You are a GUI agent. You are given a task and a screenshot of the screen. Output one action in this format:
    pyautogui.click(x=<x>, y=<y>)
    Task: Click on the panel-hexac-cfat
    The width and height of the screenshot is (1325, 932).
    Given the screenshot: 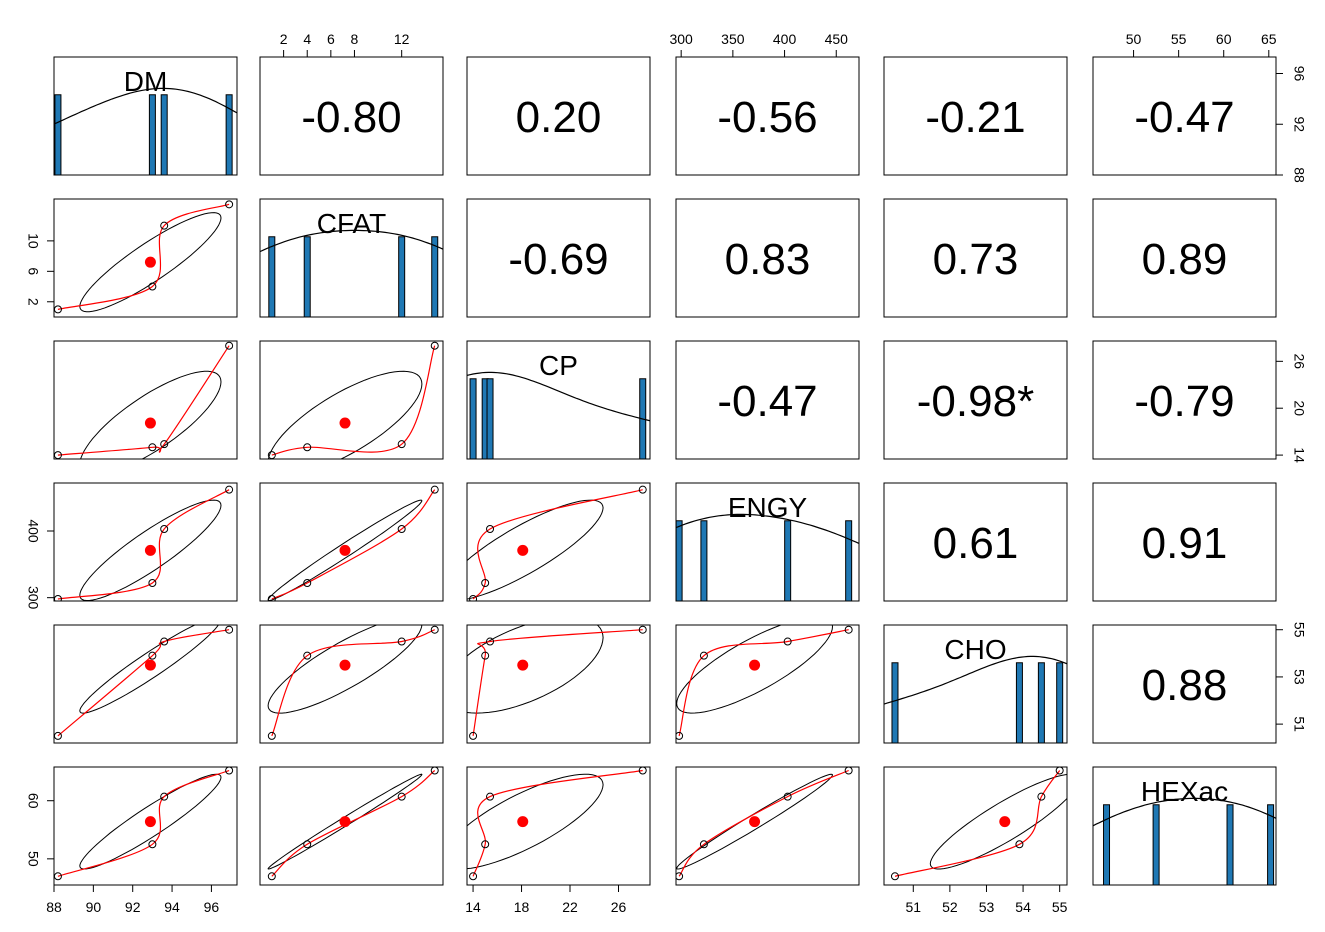 What is the action you would take?
    pyautogui.click(x=351, y=826)
    